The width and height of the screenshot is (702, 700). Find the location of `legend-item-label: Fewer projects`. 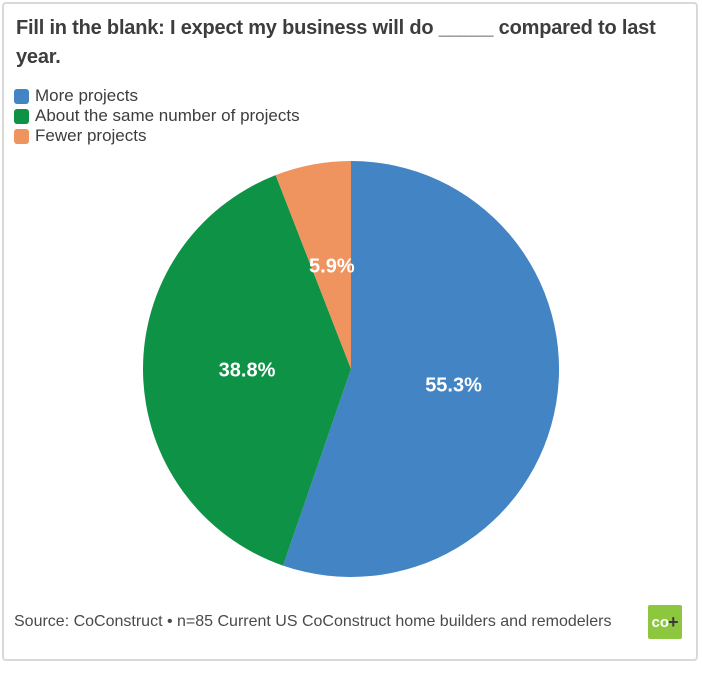

legend-item-label: Fewer projects is located at coordinates (91, 135).